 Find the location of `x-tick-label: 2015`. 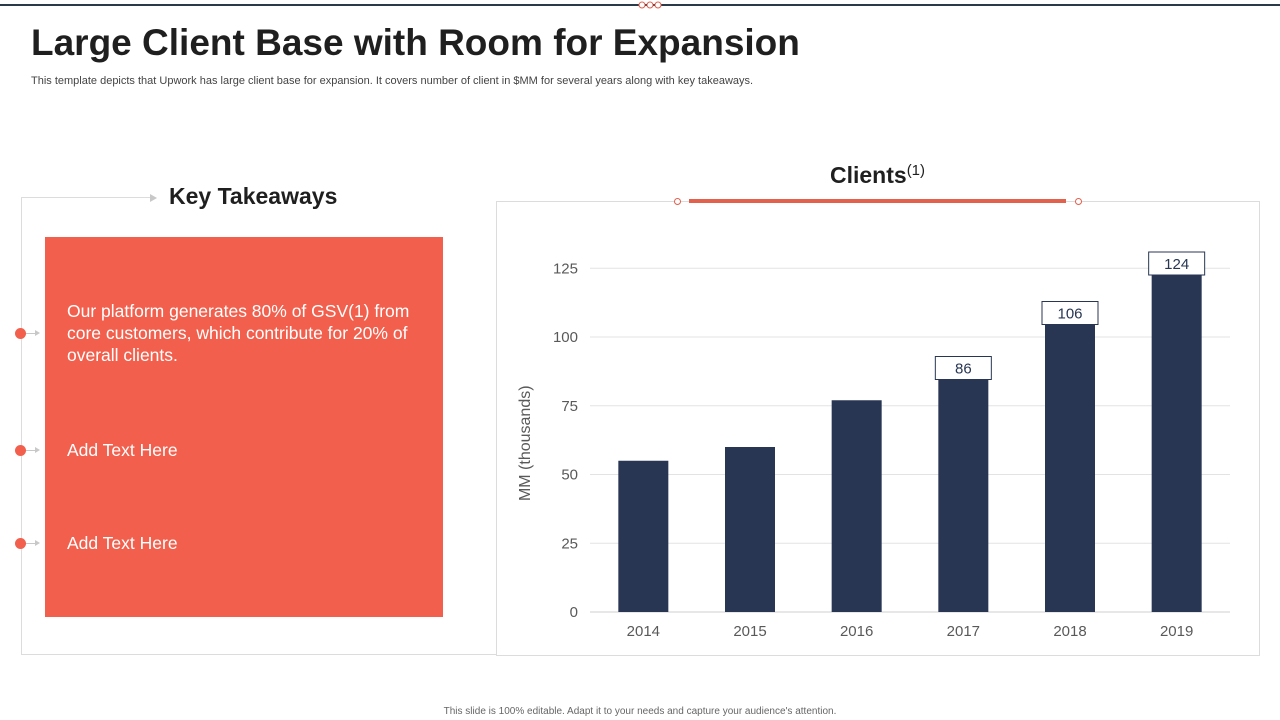

x-tick-label: 2015 is located at coordinates (749, 631).